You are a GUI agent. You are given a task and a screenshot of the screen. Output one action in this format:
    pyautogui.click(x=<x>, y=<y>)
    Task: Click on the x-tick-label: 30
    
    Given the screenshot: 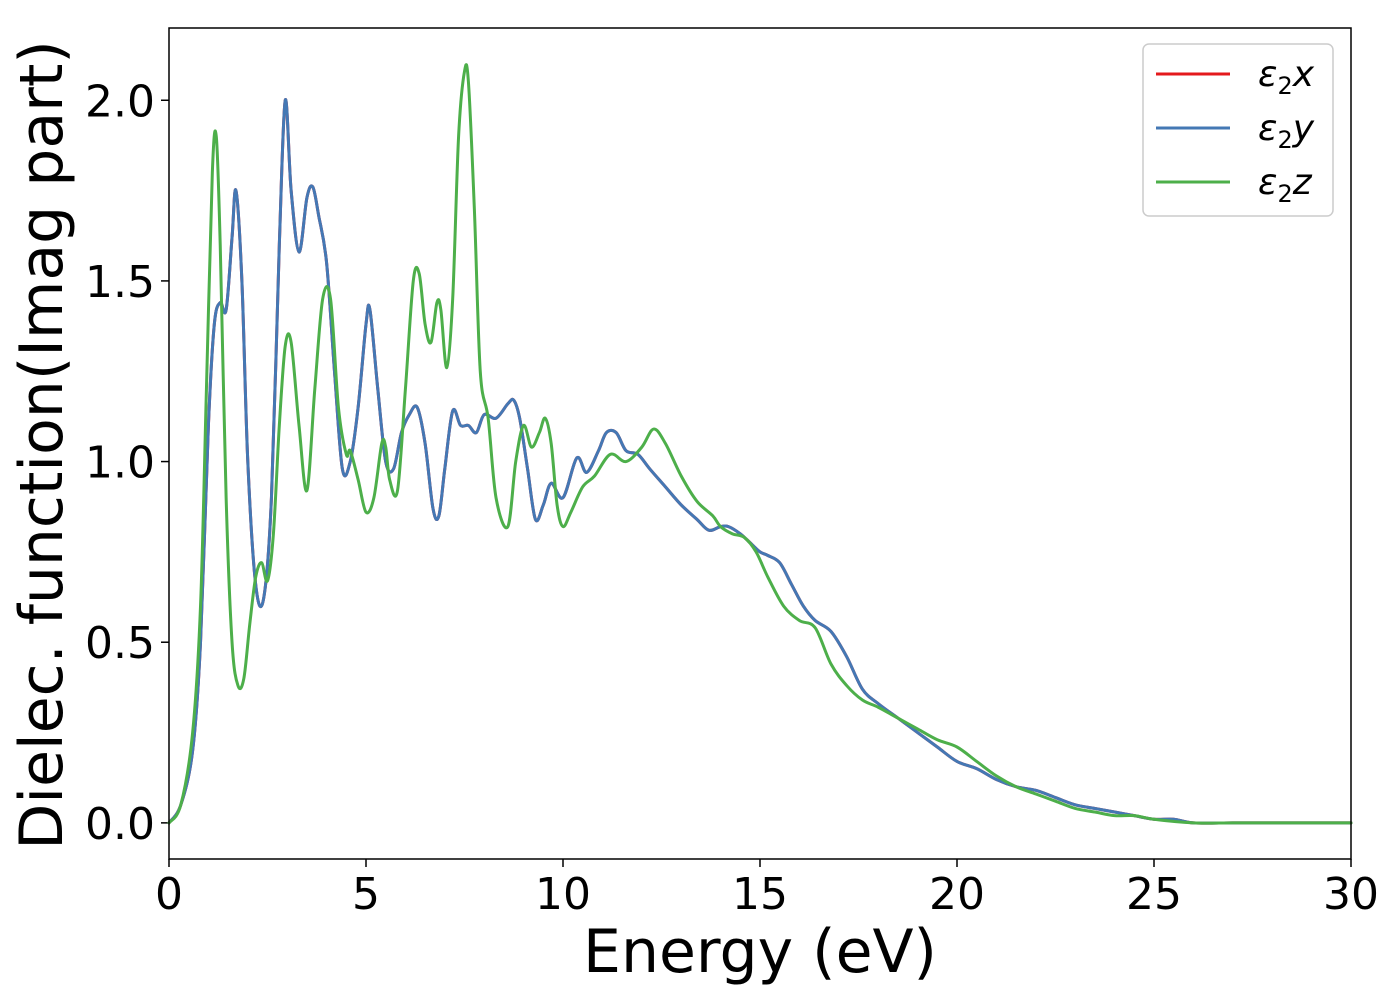 What is the action you would take?
    pyautogui.click(x=1351, y=894)
    